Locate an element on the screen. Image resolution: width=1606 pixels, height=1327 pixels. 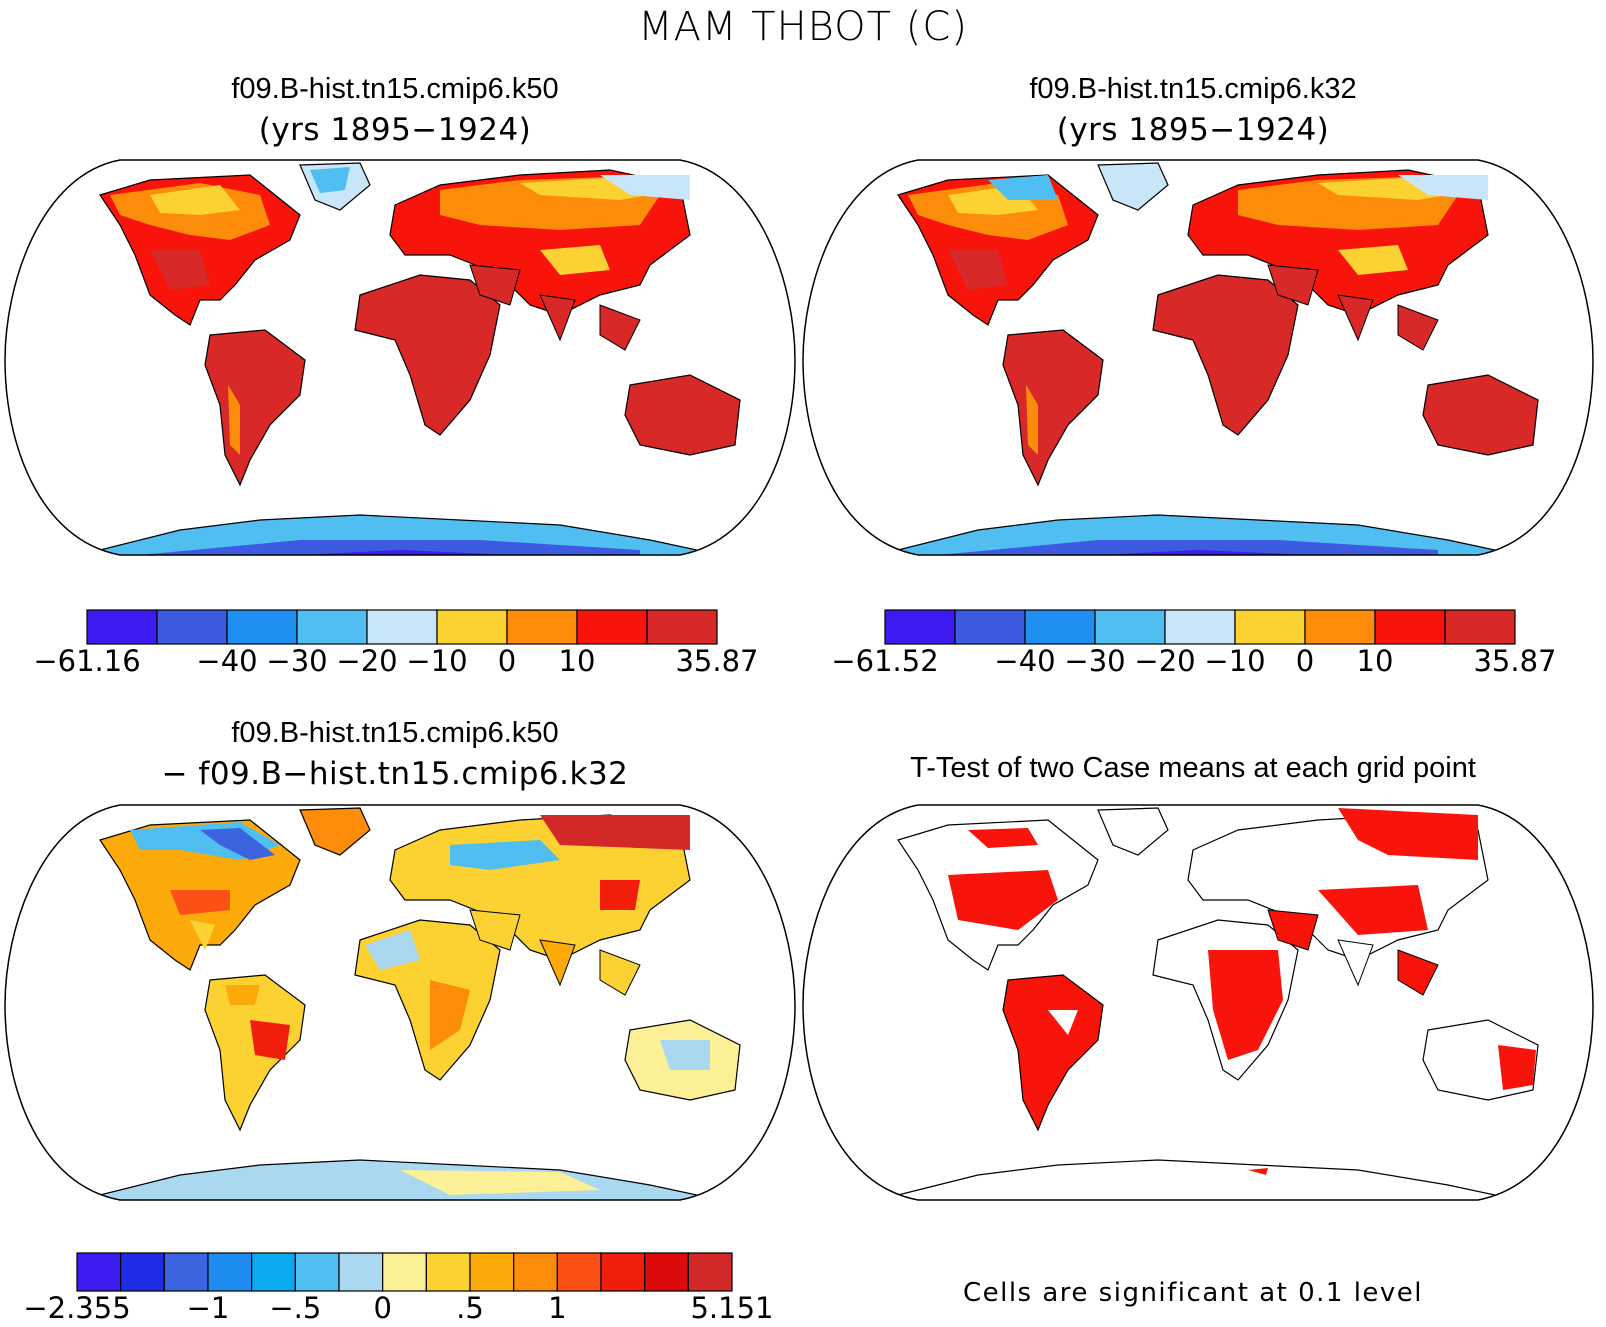
map-k32 is located at coordinates (1198, 357).